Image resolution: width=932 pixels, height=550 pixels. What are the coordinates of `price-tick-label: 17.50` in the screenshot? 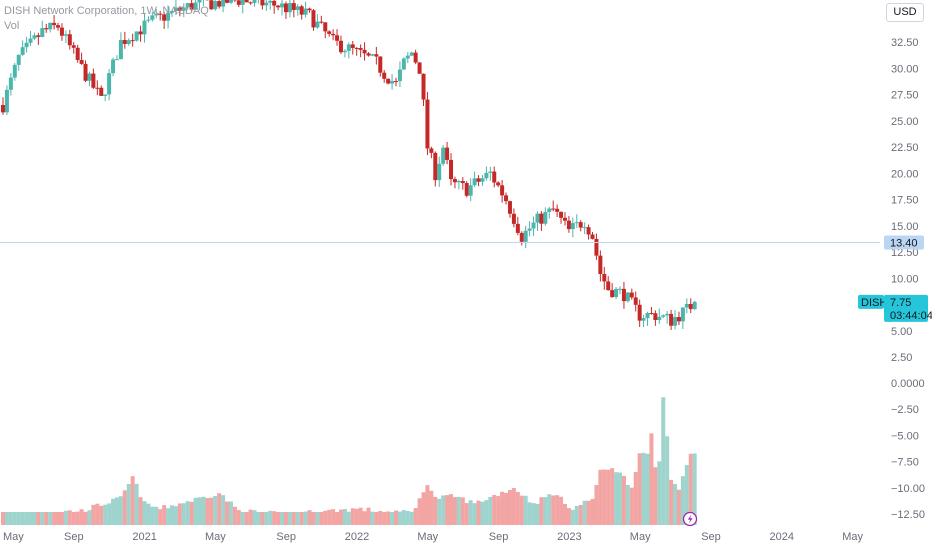 It's located at (905, 201).